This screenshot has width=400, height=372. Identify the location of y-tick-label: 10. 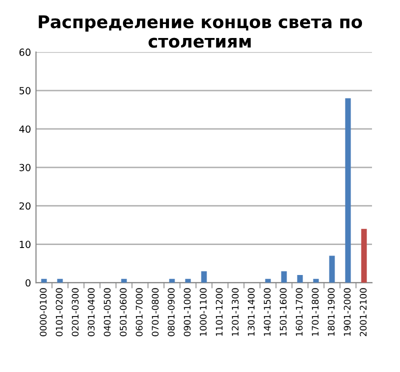
(25, 244).